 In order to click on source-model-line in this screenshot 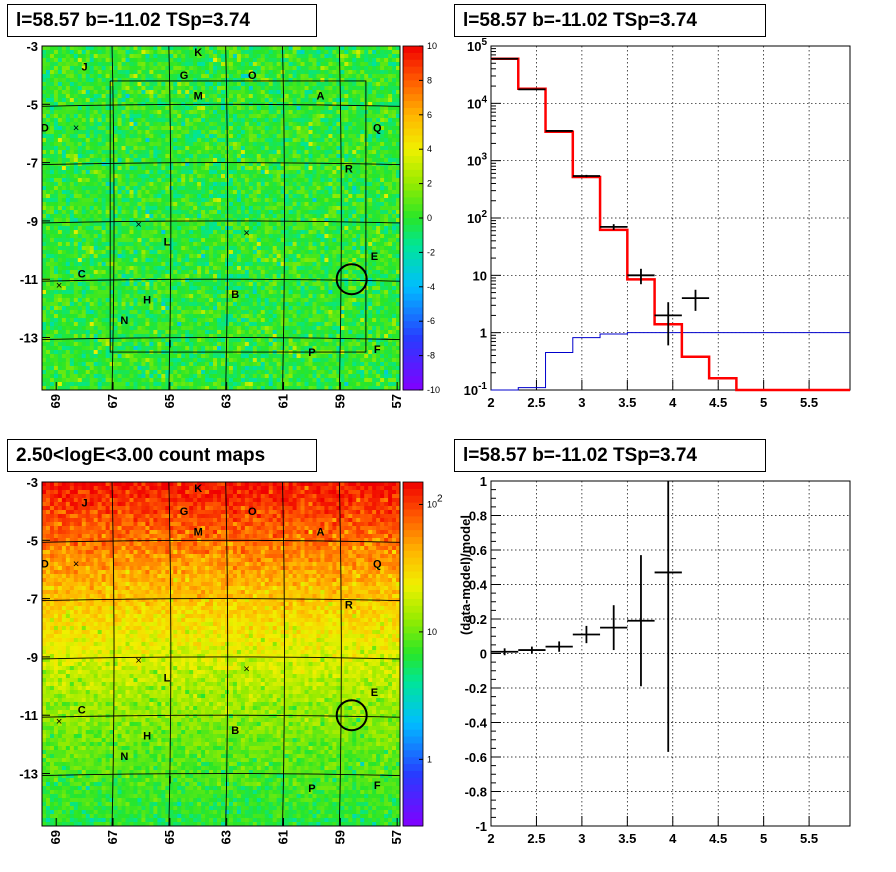, I will do `click(670, 361)`.